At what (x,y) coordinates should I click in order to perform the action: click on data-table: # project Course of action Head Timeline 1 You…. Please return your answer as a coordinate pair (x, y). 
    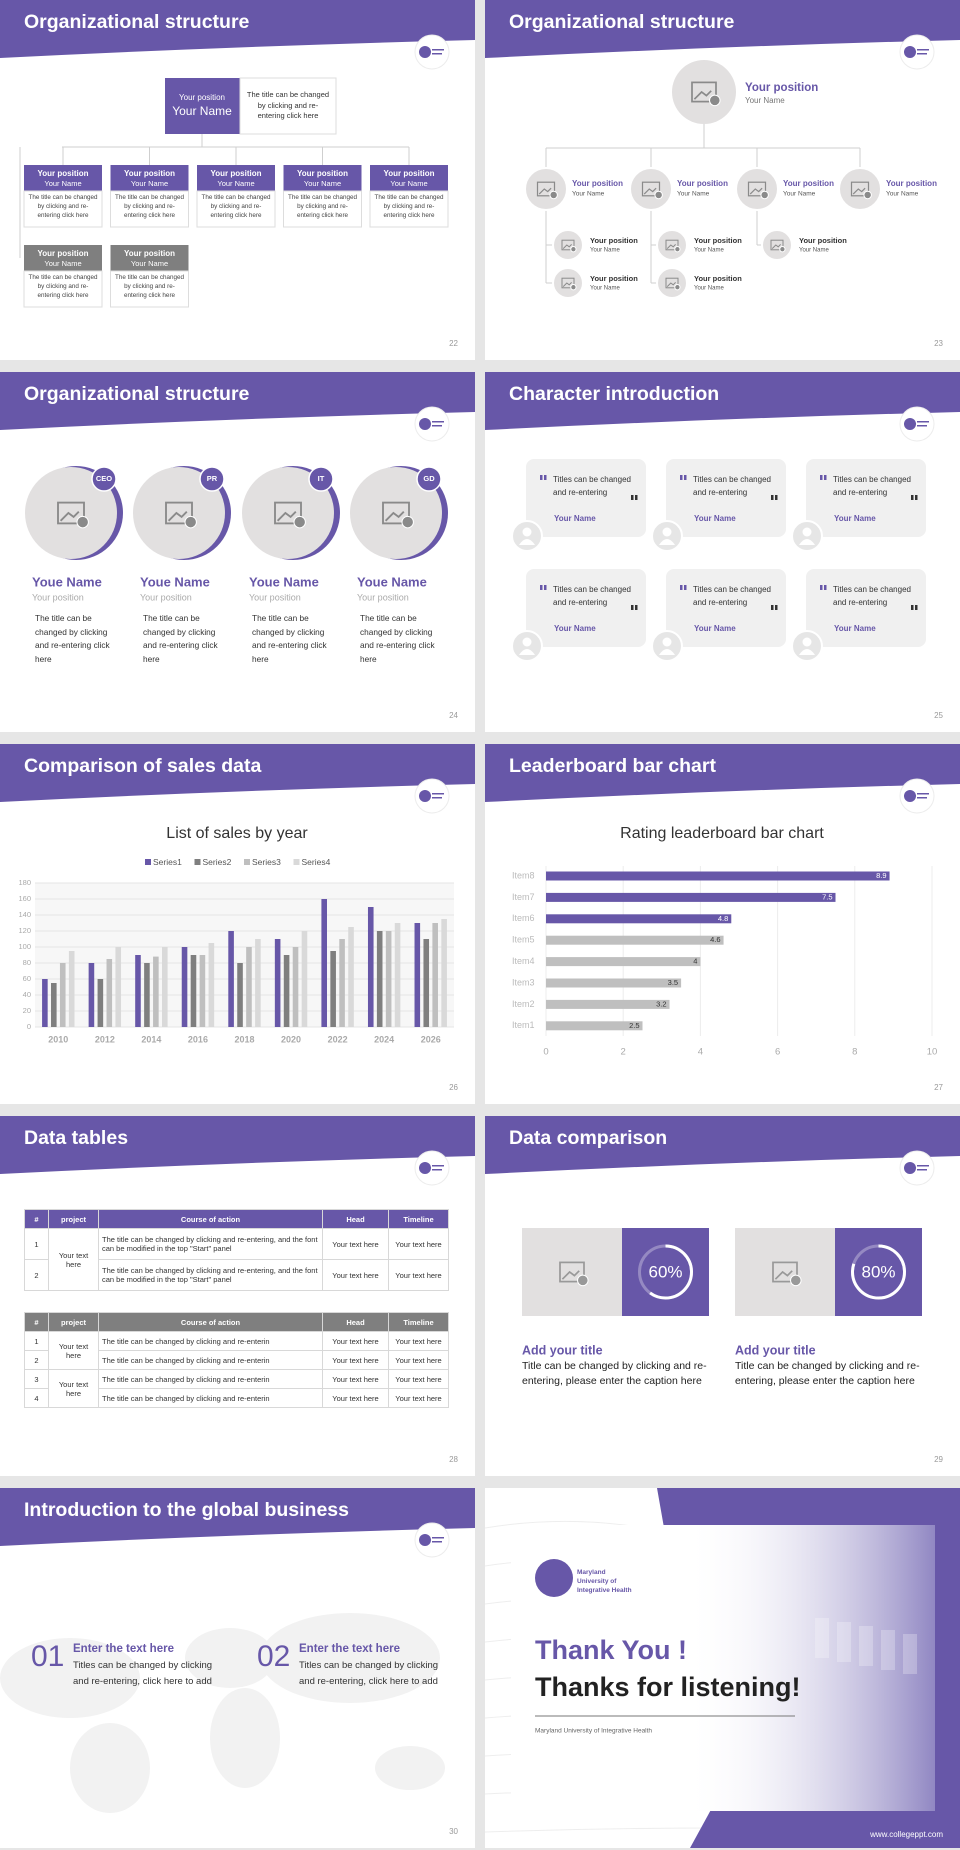
    Looking at the image, I should click on (236, 1360).